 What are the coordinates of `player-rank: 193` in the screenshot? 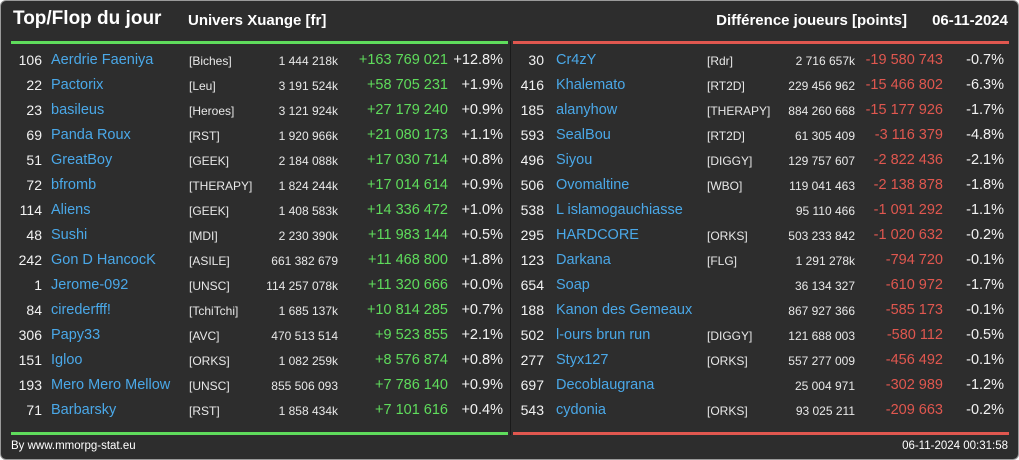 It's located at (30, 385).